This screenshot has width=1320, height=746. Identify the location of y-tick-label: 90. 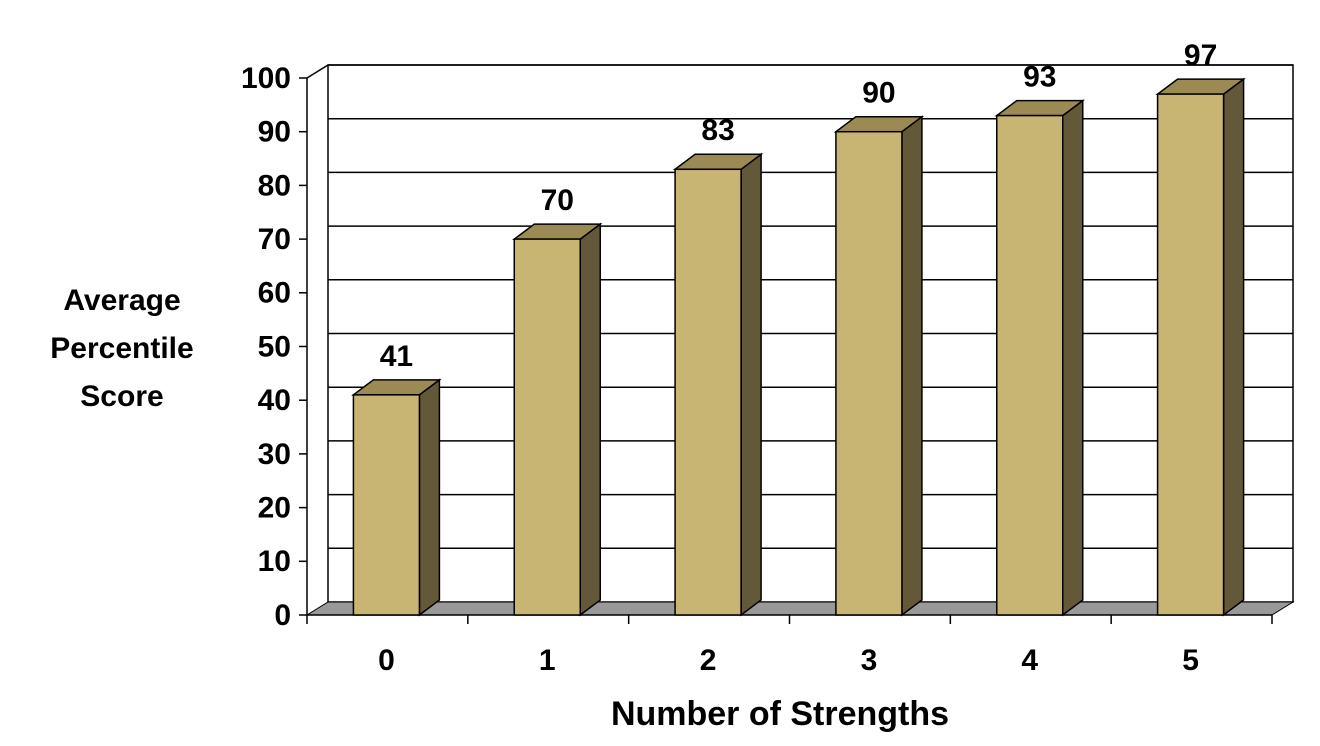
(274, 132).